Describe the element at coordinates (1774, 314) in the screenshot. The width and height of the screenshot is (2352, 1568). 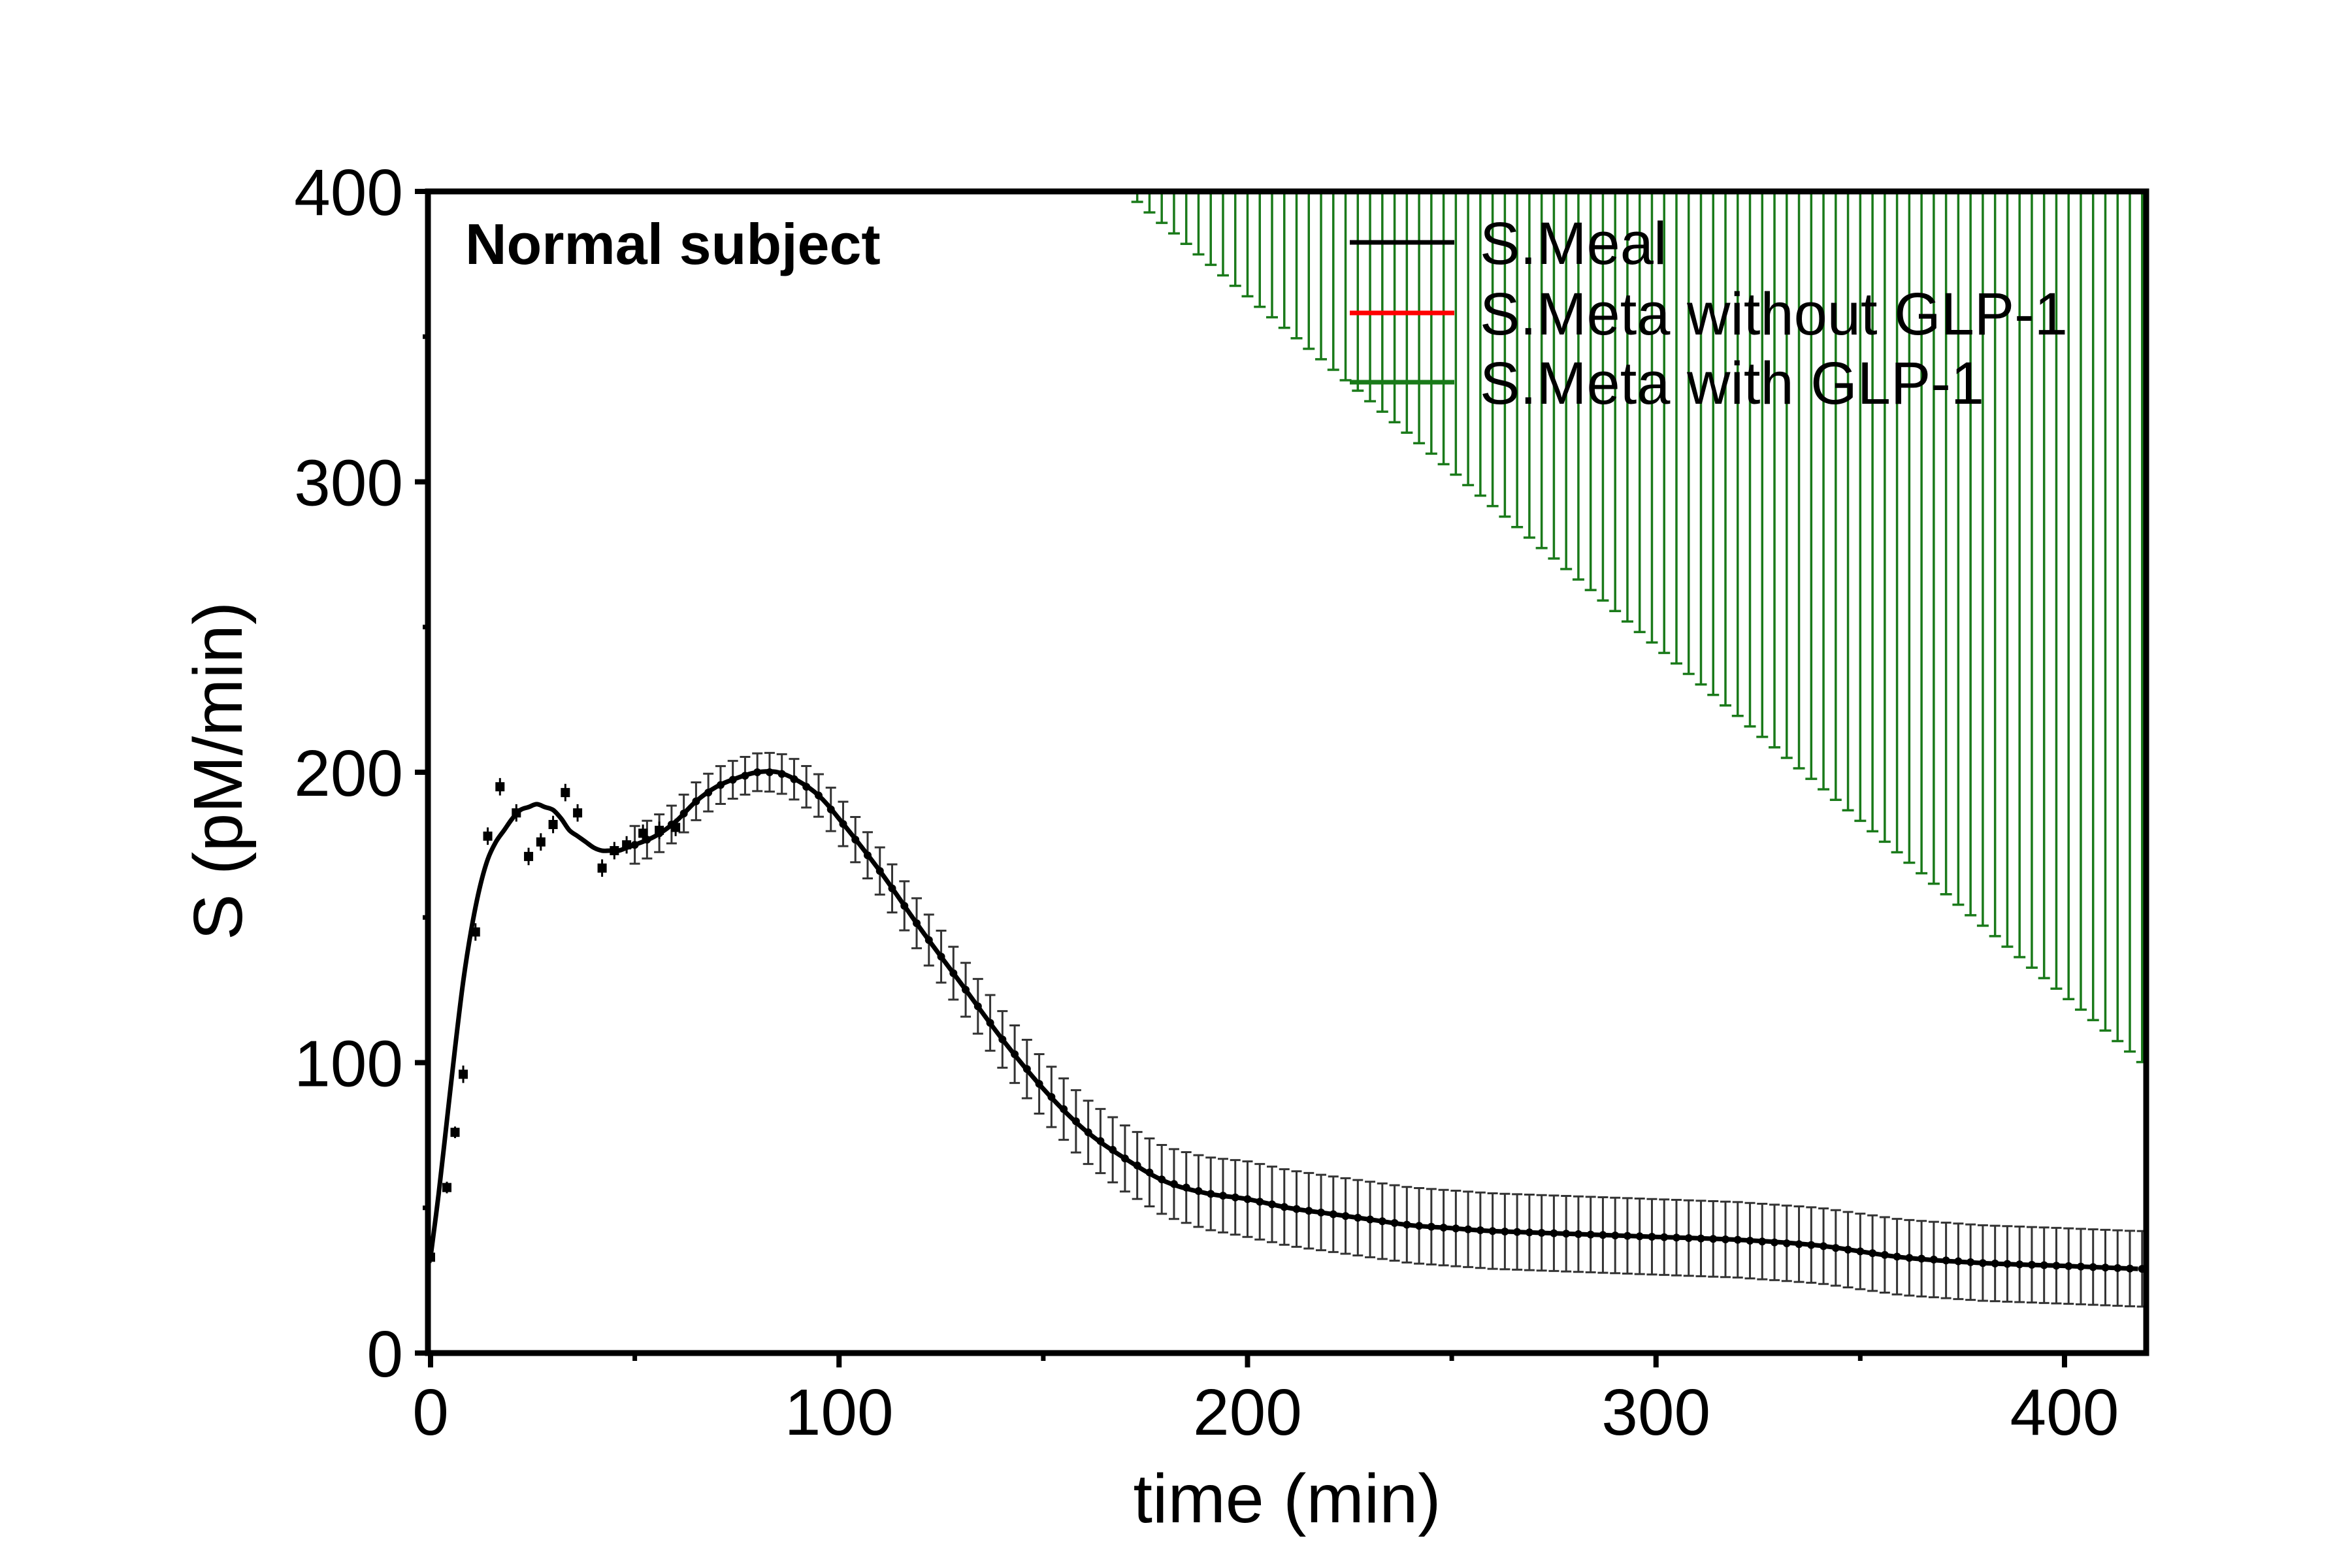
I see `legend-label-s-meta-without-glp1: S.Meta without GLP-1` at that location.